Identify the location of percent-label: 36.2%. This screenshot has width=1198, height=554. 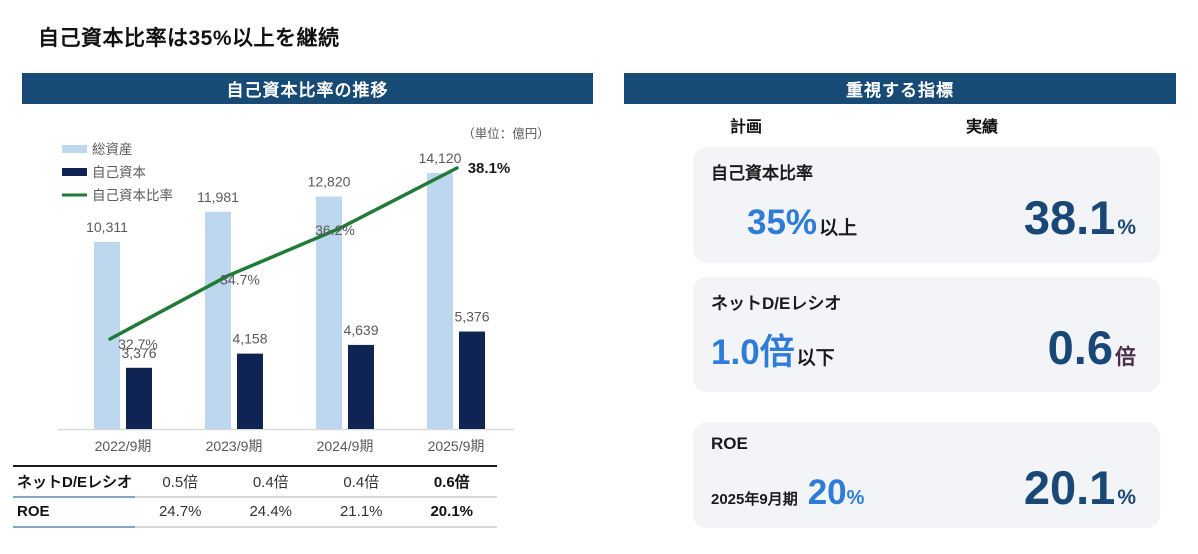
(335, 230).